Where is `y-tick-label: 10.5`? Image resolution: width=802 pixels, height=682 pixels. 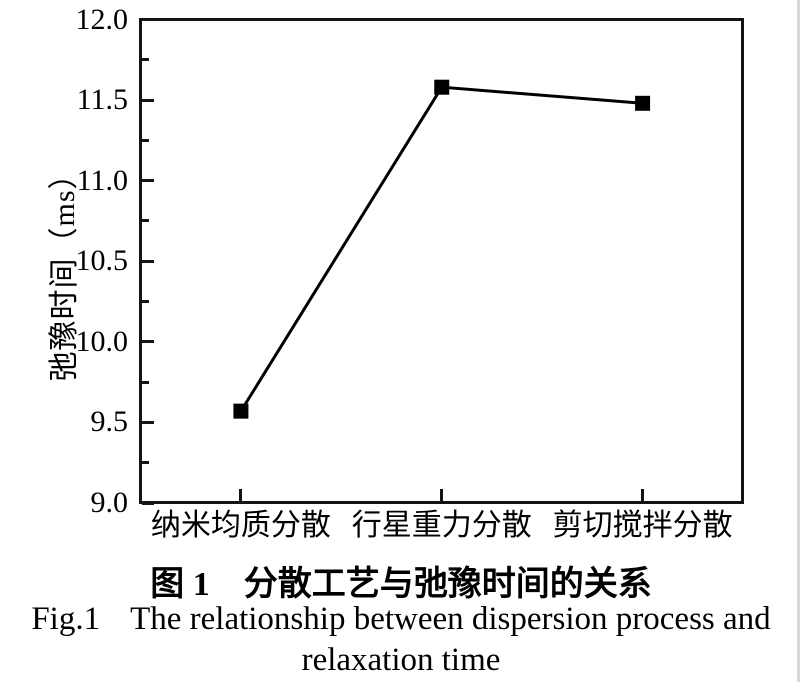 y-tick-label: 10.5 is located at coordinates (102, 261).